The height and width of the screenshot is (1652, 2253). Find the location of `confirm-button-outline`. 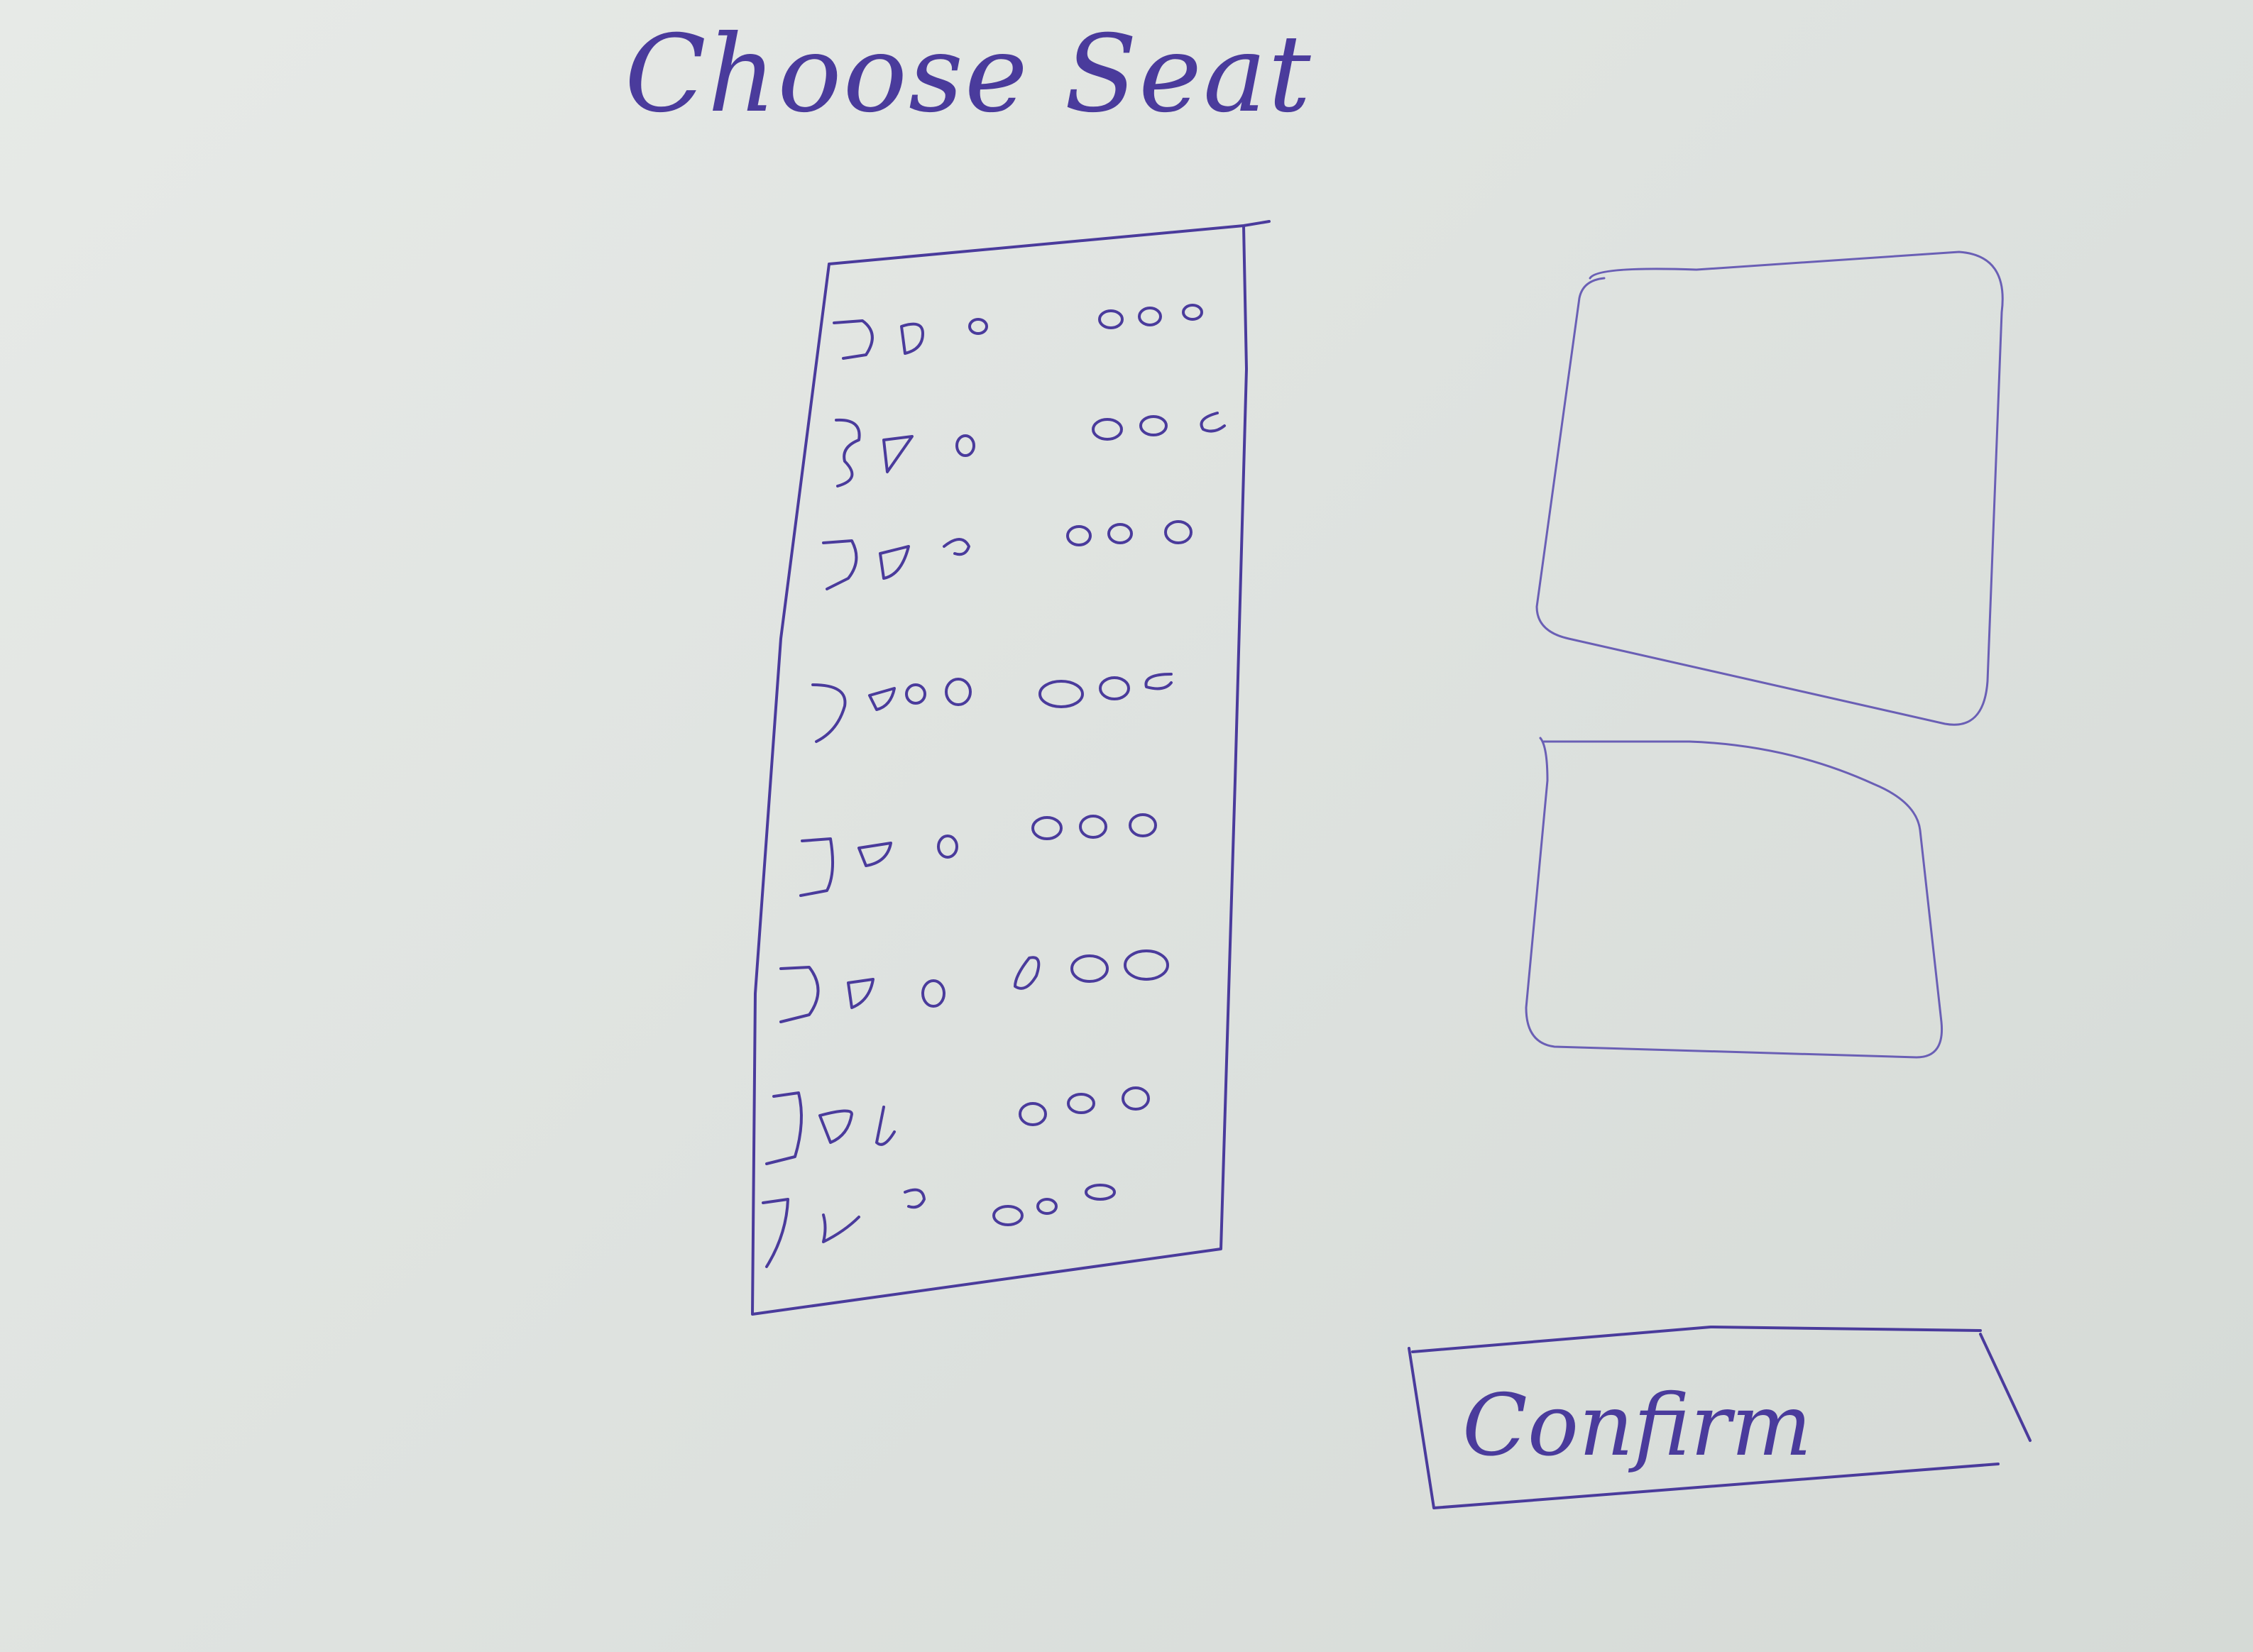

confirm-button-outline is located at coordinates (1720, 1417).